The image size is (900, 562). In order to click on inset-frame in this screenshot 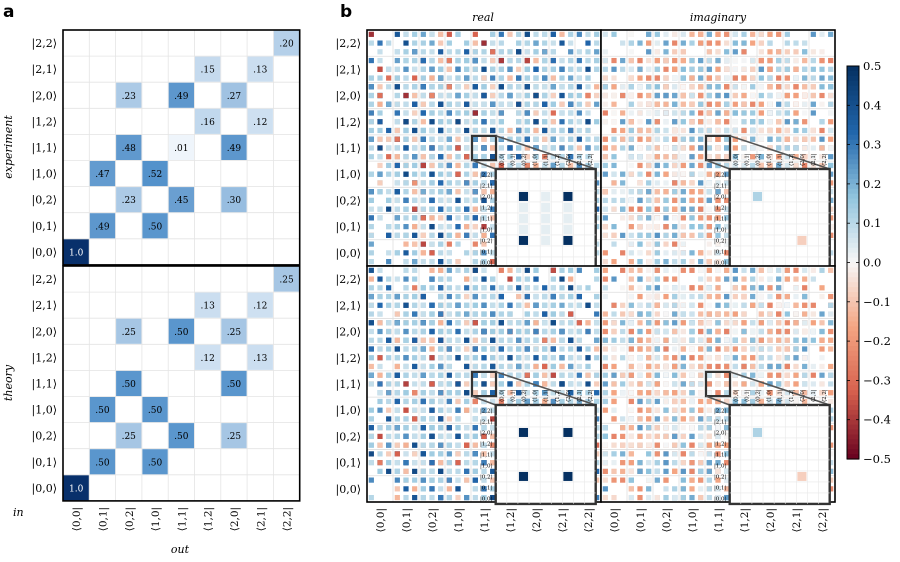, I will do `click(779, 218)`.